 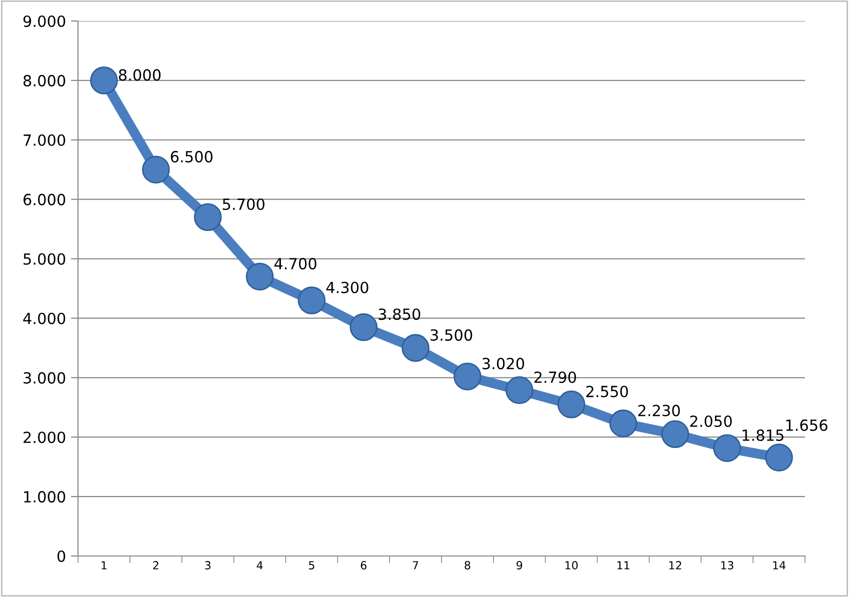 What do you see at coordinates (763, 435) in the screenshot?
I see `data-label: 1.815` at bounding box center [763, 435].